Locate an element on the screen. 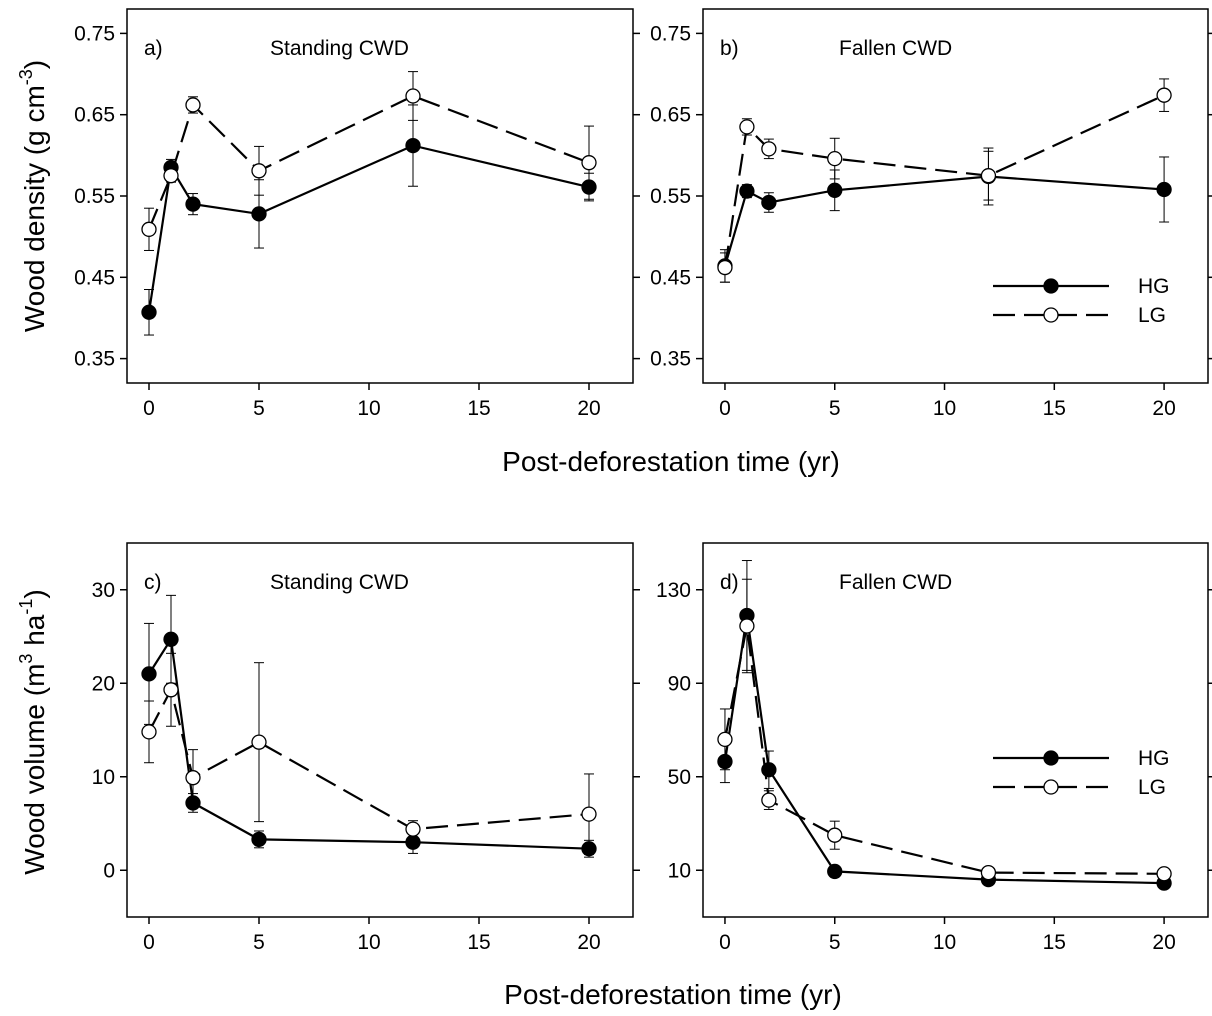  panel-letter: a) is located at coordinates (153, 48).